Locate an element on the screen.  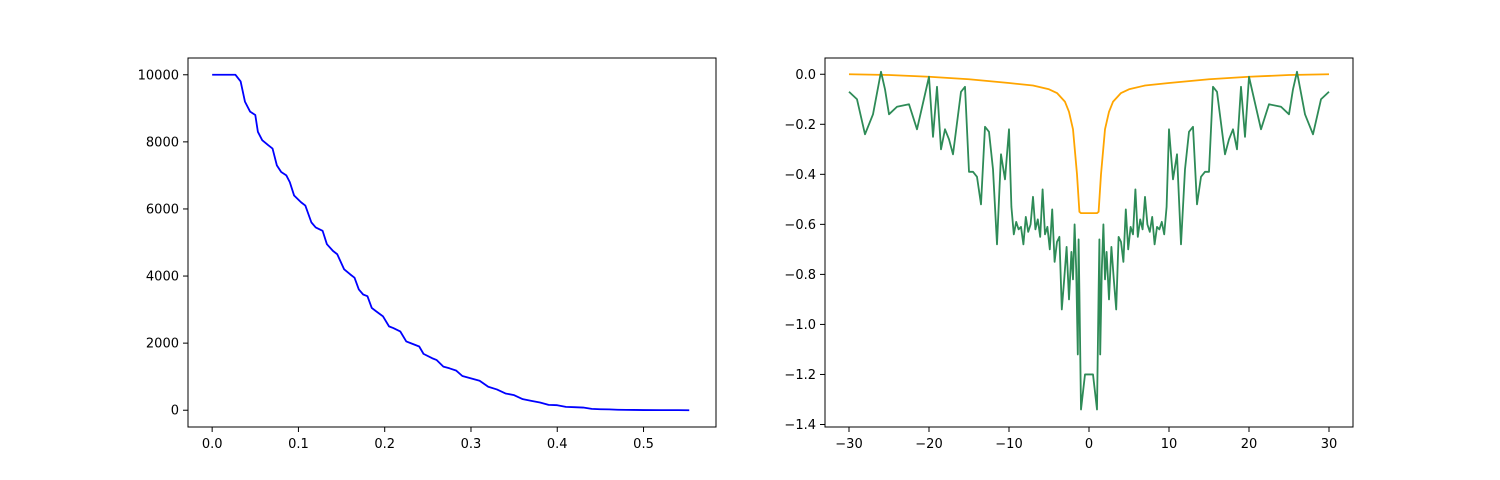
chart0-y-tick-label: 8000 is located at coordinates (162, 142).